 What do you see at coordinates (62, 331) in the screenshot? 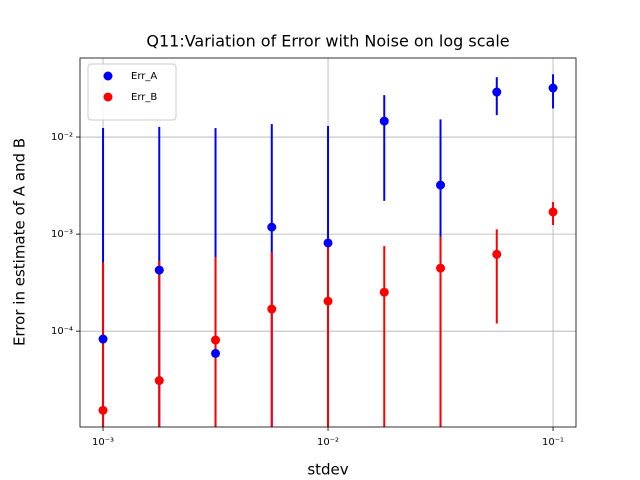
I see `y-tick-label: 10⁻⁴` at bounding box center [62, 331].